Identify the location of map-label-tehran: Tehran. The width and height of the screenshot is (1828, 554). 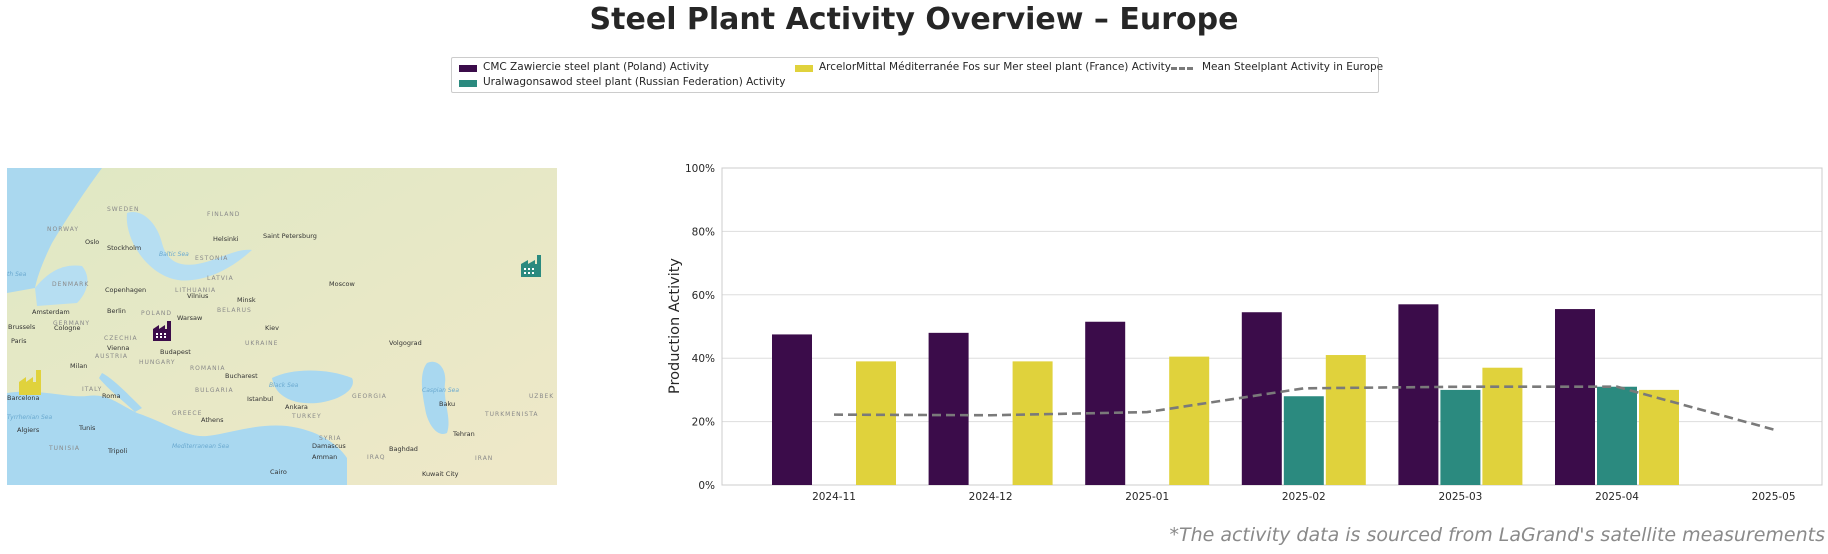
(463, 434).